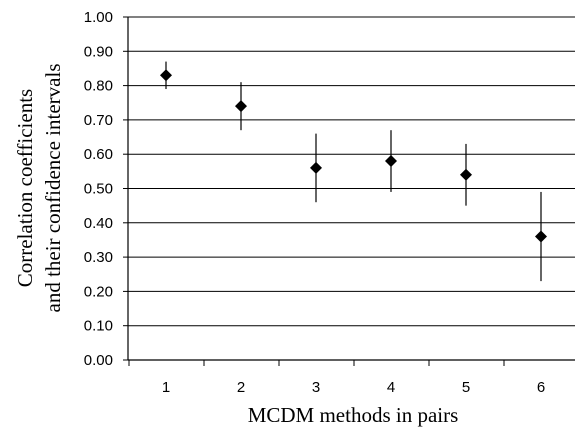  I want to click on x-tick-label: 4, so click(391, 387).